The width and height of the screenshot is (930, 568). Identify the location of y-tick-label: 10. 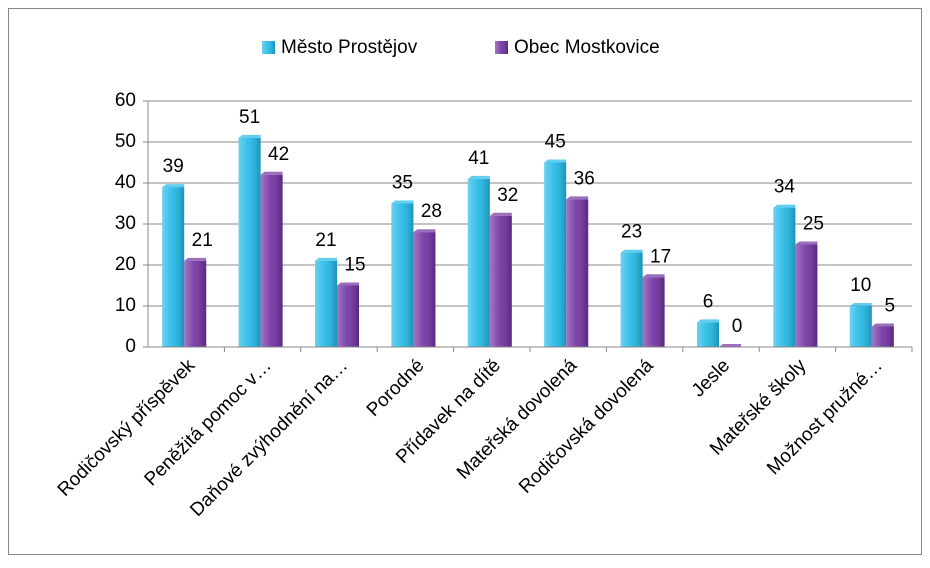
(125, 305).